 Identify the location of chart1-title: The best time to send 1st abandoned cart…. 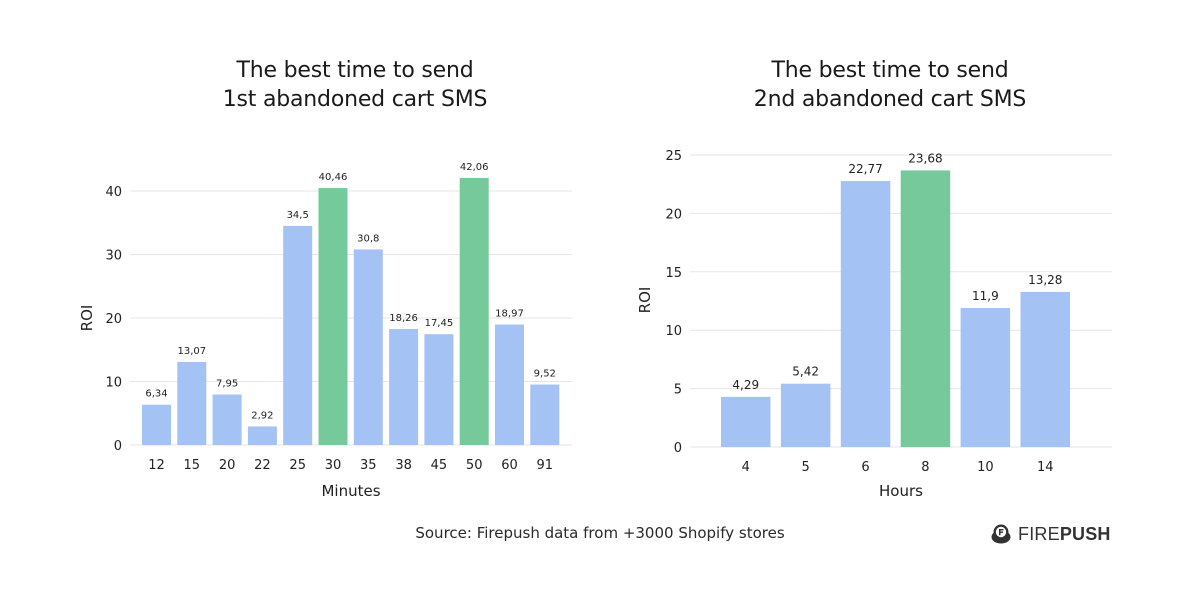
(355, 85).